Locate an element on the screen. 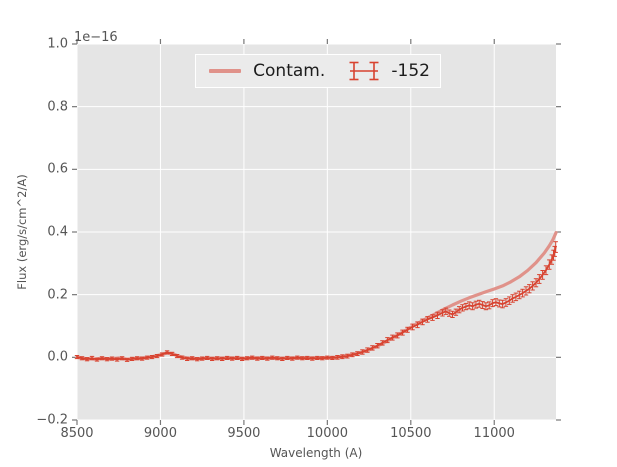  x-tick-label: 10000 is located at coordinates (327, 433).